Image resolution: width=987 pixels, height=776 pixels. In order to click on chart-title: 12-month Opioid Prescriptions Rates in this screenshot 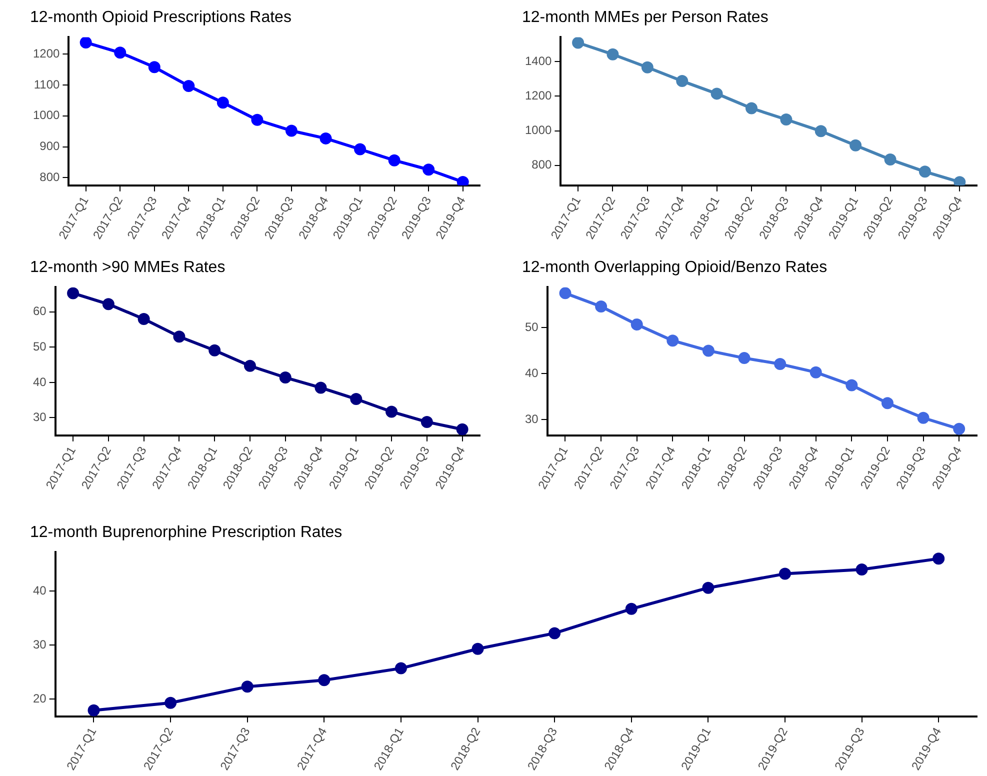, I will do `click(161, 17)`.